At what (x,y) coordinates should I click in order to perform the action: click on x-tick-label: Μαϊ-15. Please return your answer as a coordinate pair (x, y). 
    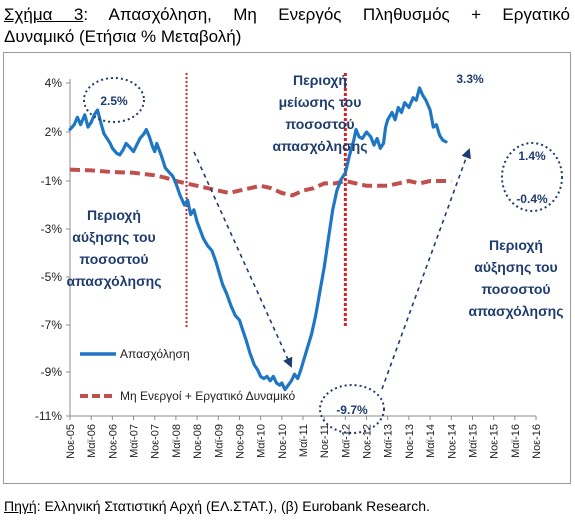
    Looking at the image, I should click on (473, 441).